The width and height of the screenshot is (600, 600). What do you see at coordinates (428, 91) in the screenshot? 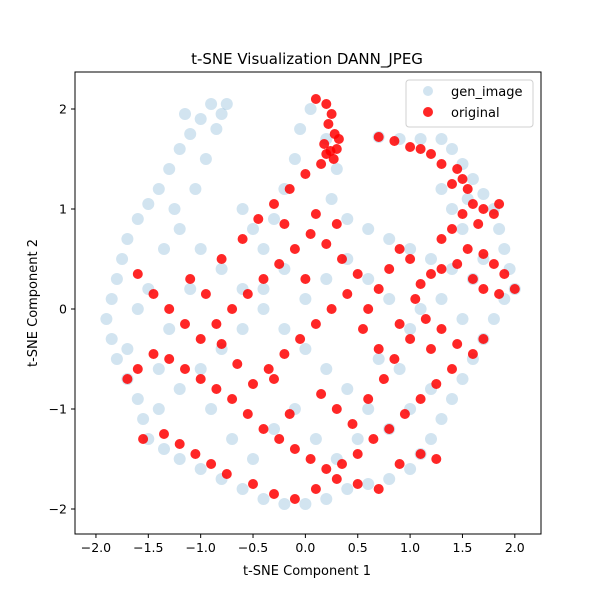
I see `legend-marker-gen-image` at bounding box center [428, 91].